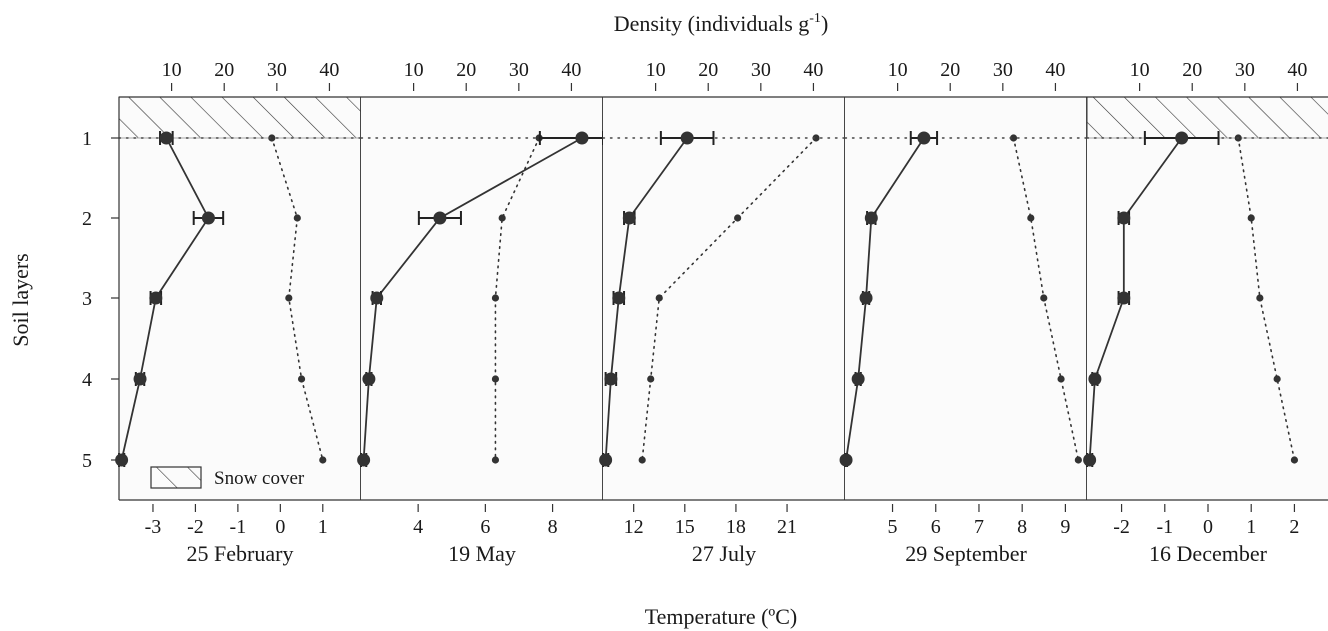  What do you see at coordinates (87, 461) in the screenshot?
I see `layer-tick-label-5: 5` at bounding box center [87, 461].